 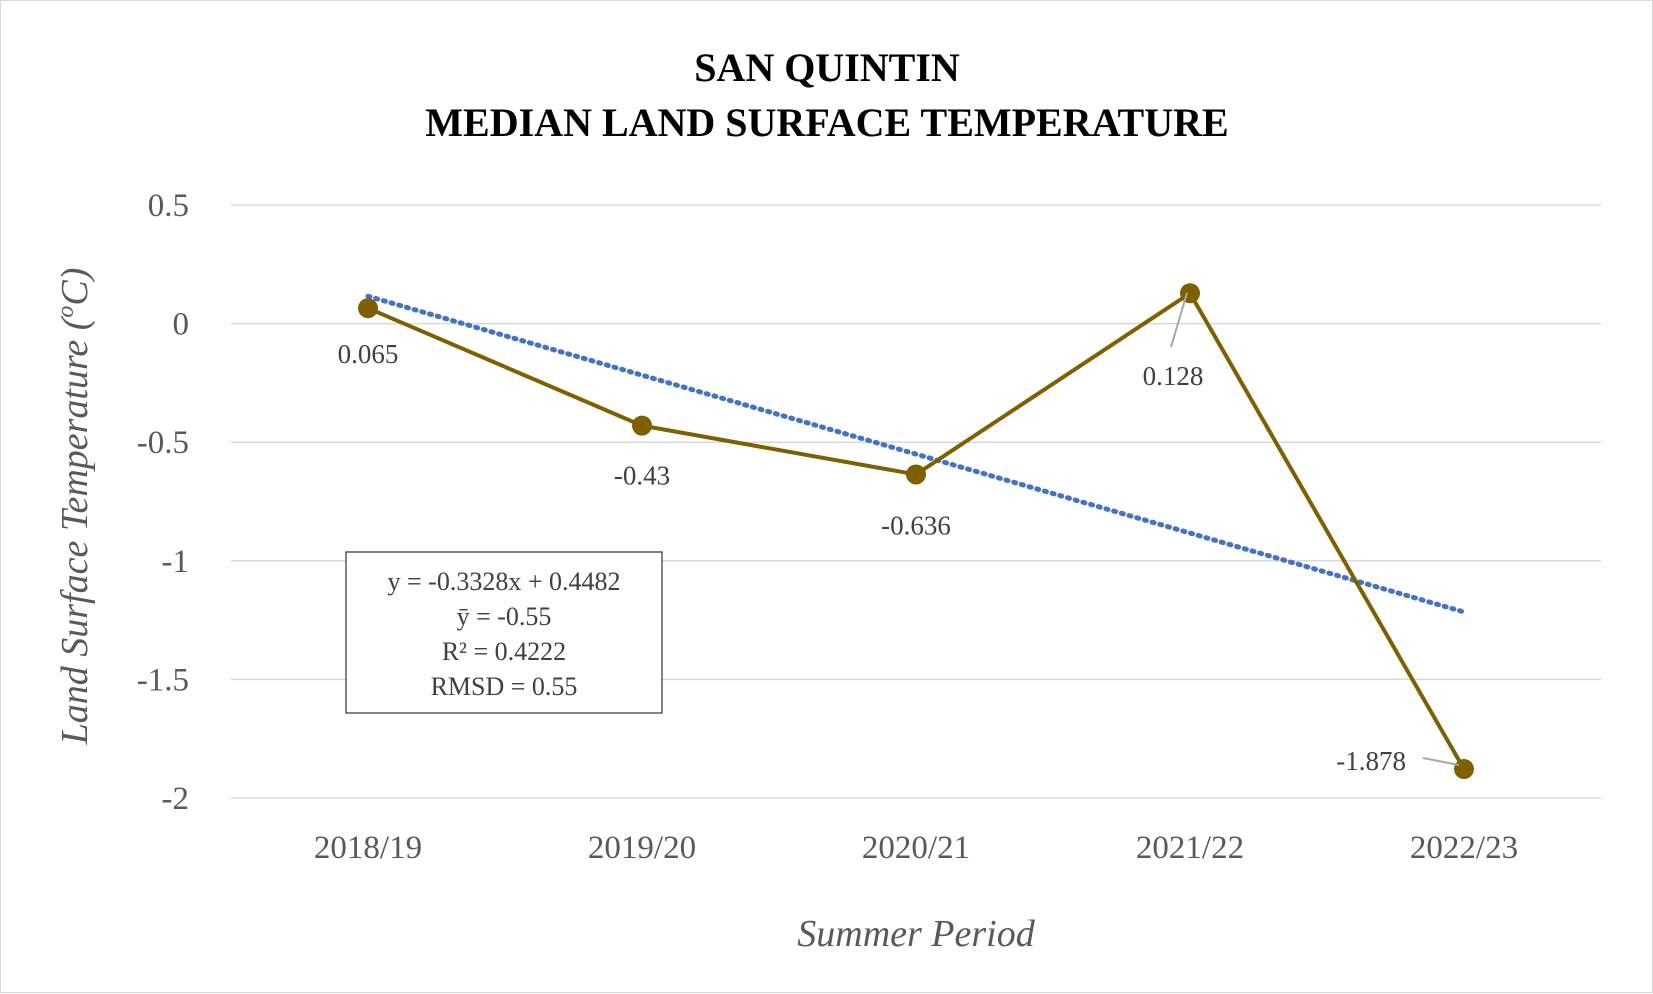 What do you see at coordinates (642, 848) in the screenshot?
I see `x-tick-label: 2019/20` at bounding box center [642, 848].